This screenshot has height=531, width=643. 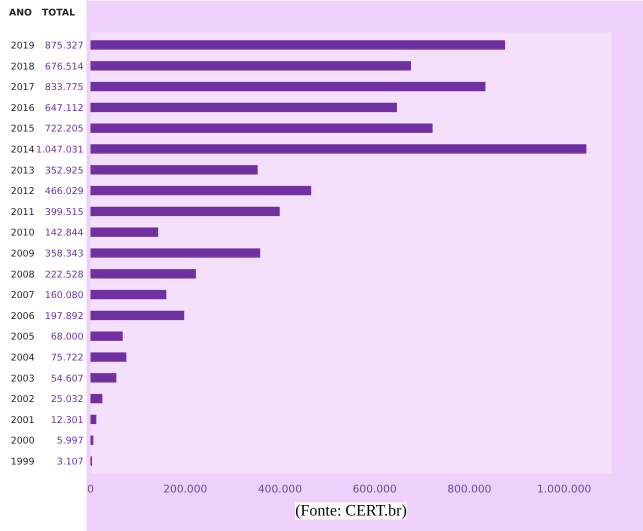 What do you see at coordinates (90, 489) in the screenshot?
I see `x-tick-label: 0` at bounding box center [90, 489].